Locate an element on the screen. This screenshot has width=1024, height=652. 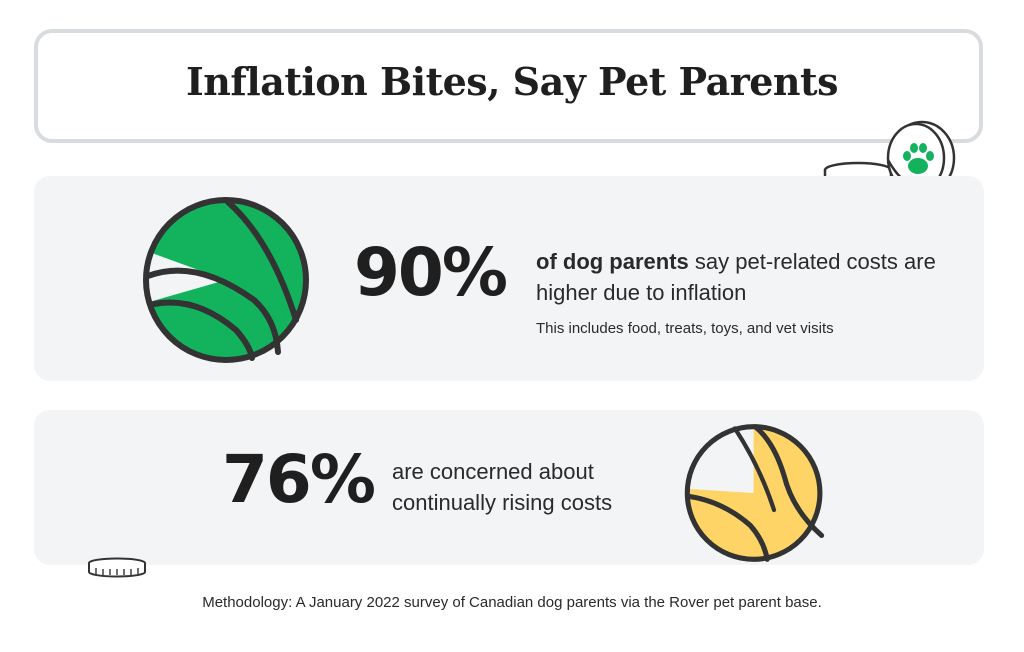
page-title: Inflation Bites, Say Pet Parents is located at coordinates (512, 81).